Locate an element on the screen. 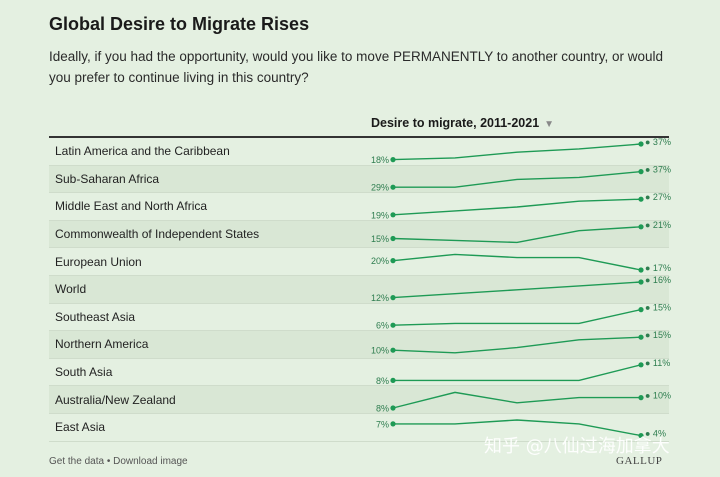  get-data-link: Get the data is located at coordinates (77, 461).